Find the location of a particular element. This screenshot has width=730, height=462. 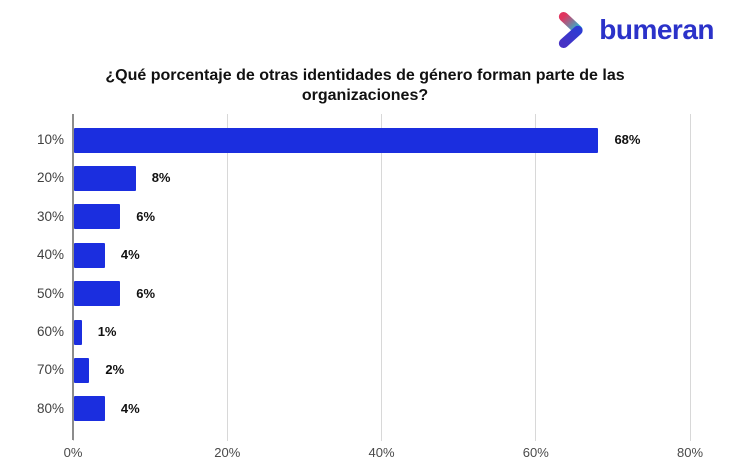

category-label: 60% is located at coordinates (50, 331).